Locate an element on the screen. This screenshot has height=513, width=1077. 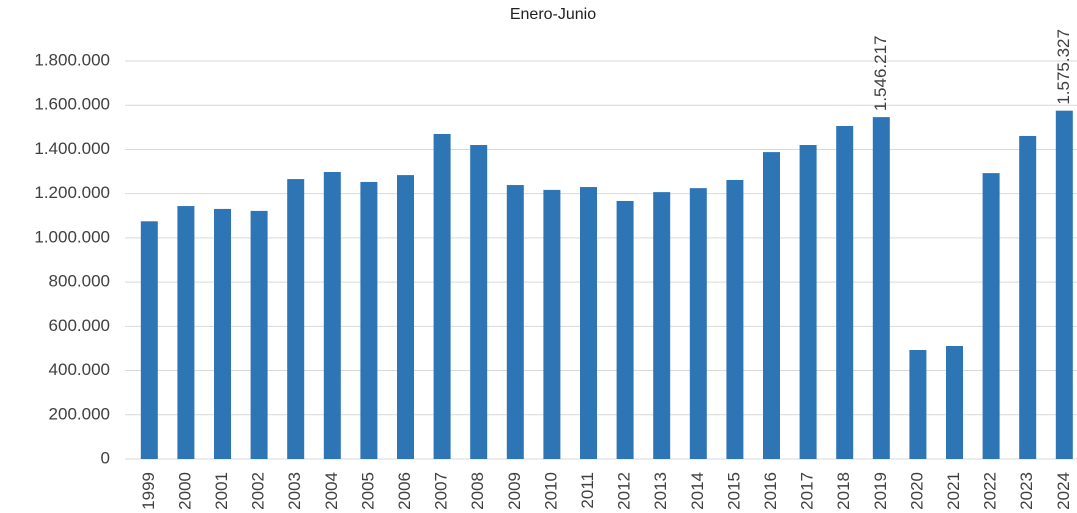
y-tick-label: 600.000 is located at coordinates (79, 325).